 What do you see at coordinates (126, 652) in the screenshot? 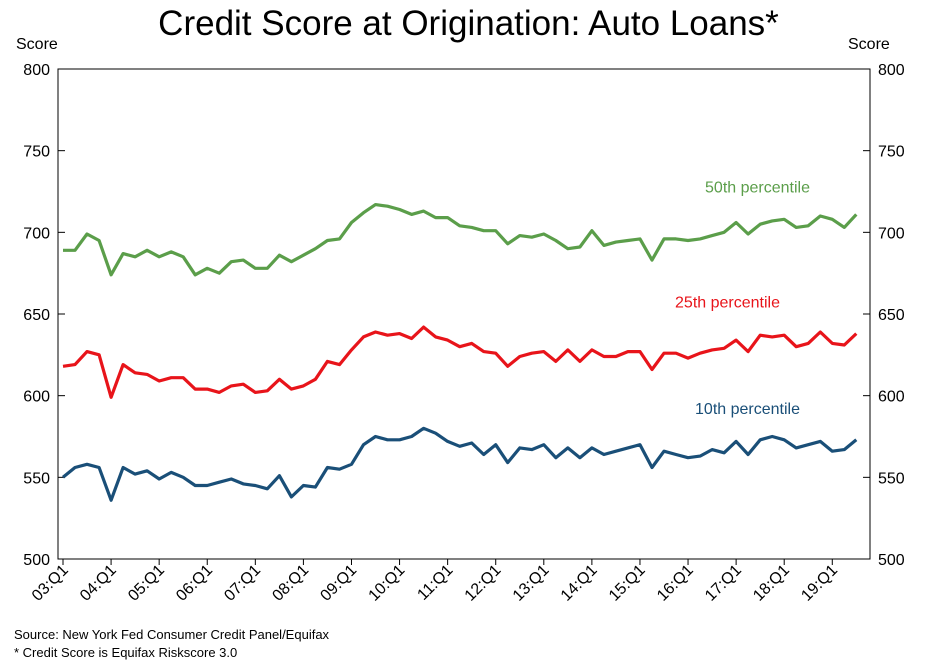
I see `score-footnote: * Credit Score is Equifax Riskscore 3.0` at bounding box center [126, 652].